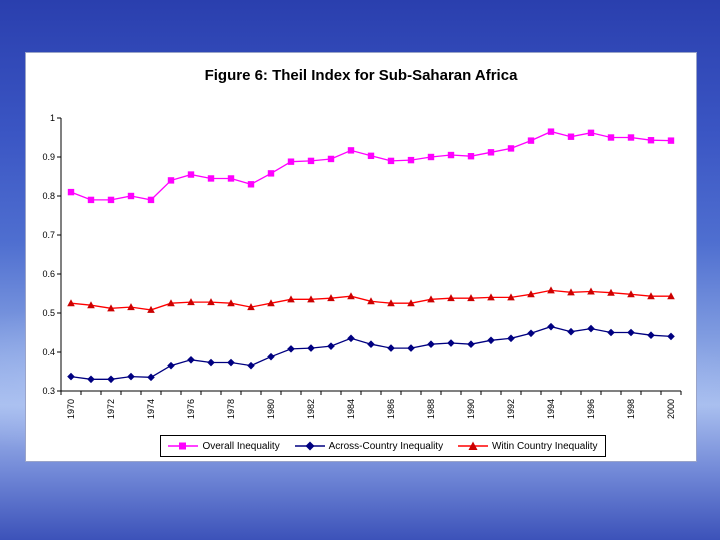 The image size is (720, 540). What do you see at coordinates (271, 409) in the screenshot?
I see `x-tick-label: 1980` at bounding box center [271, 409].